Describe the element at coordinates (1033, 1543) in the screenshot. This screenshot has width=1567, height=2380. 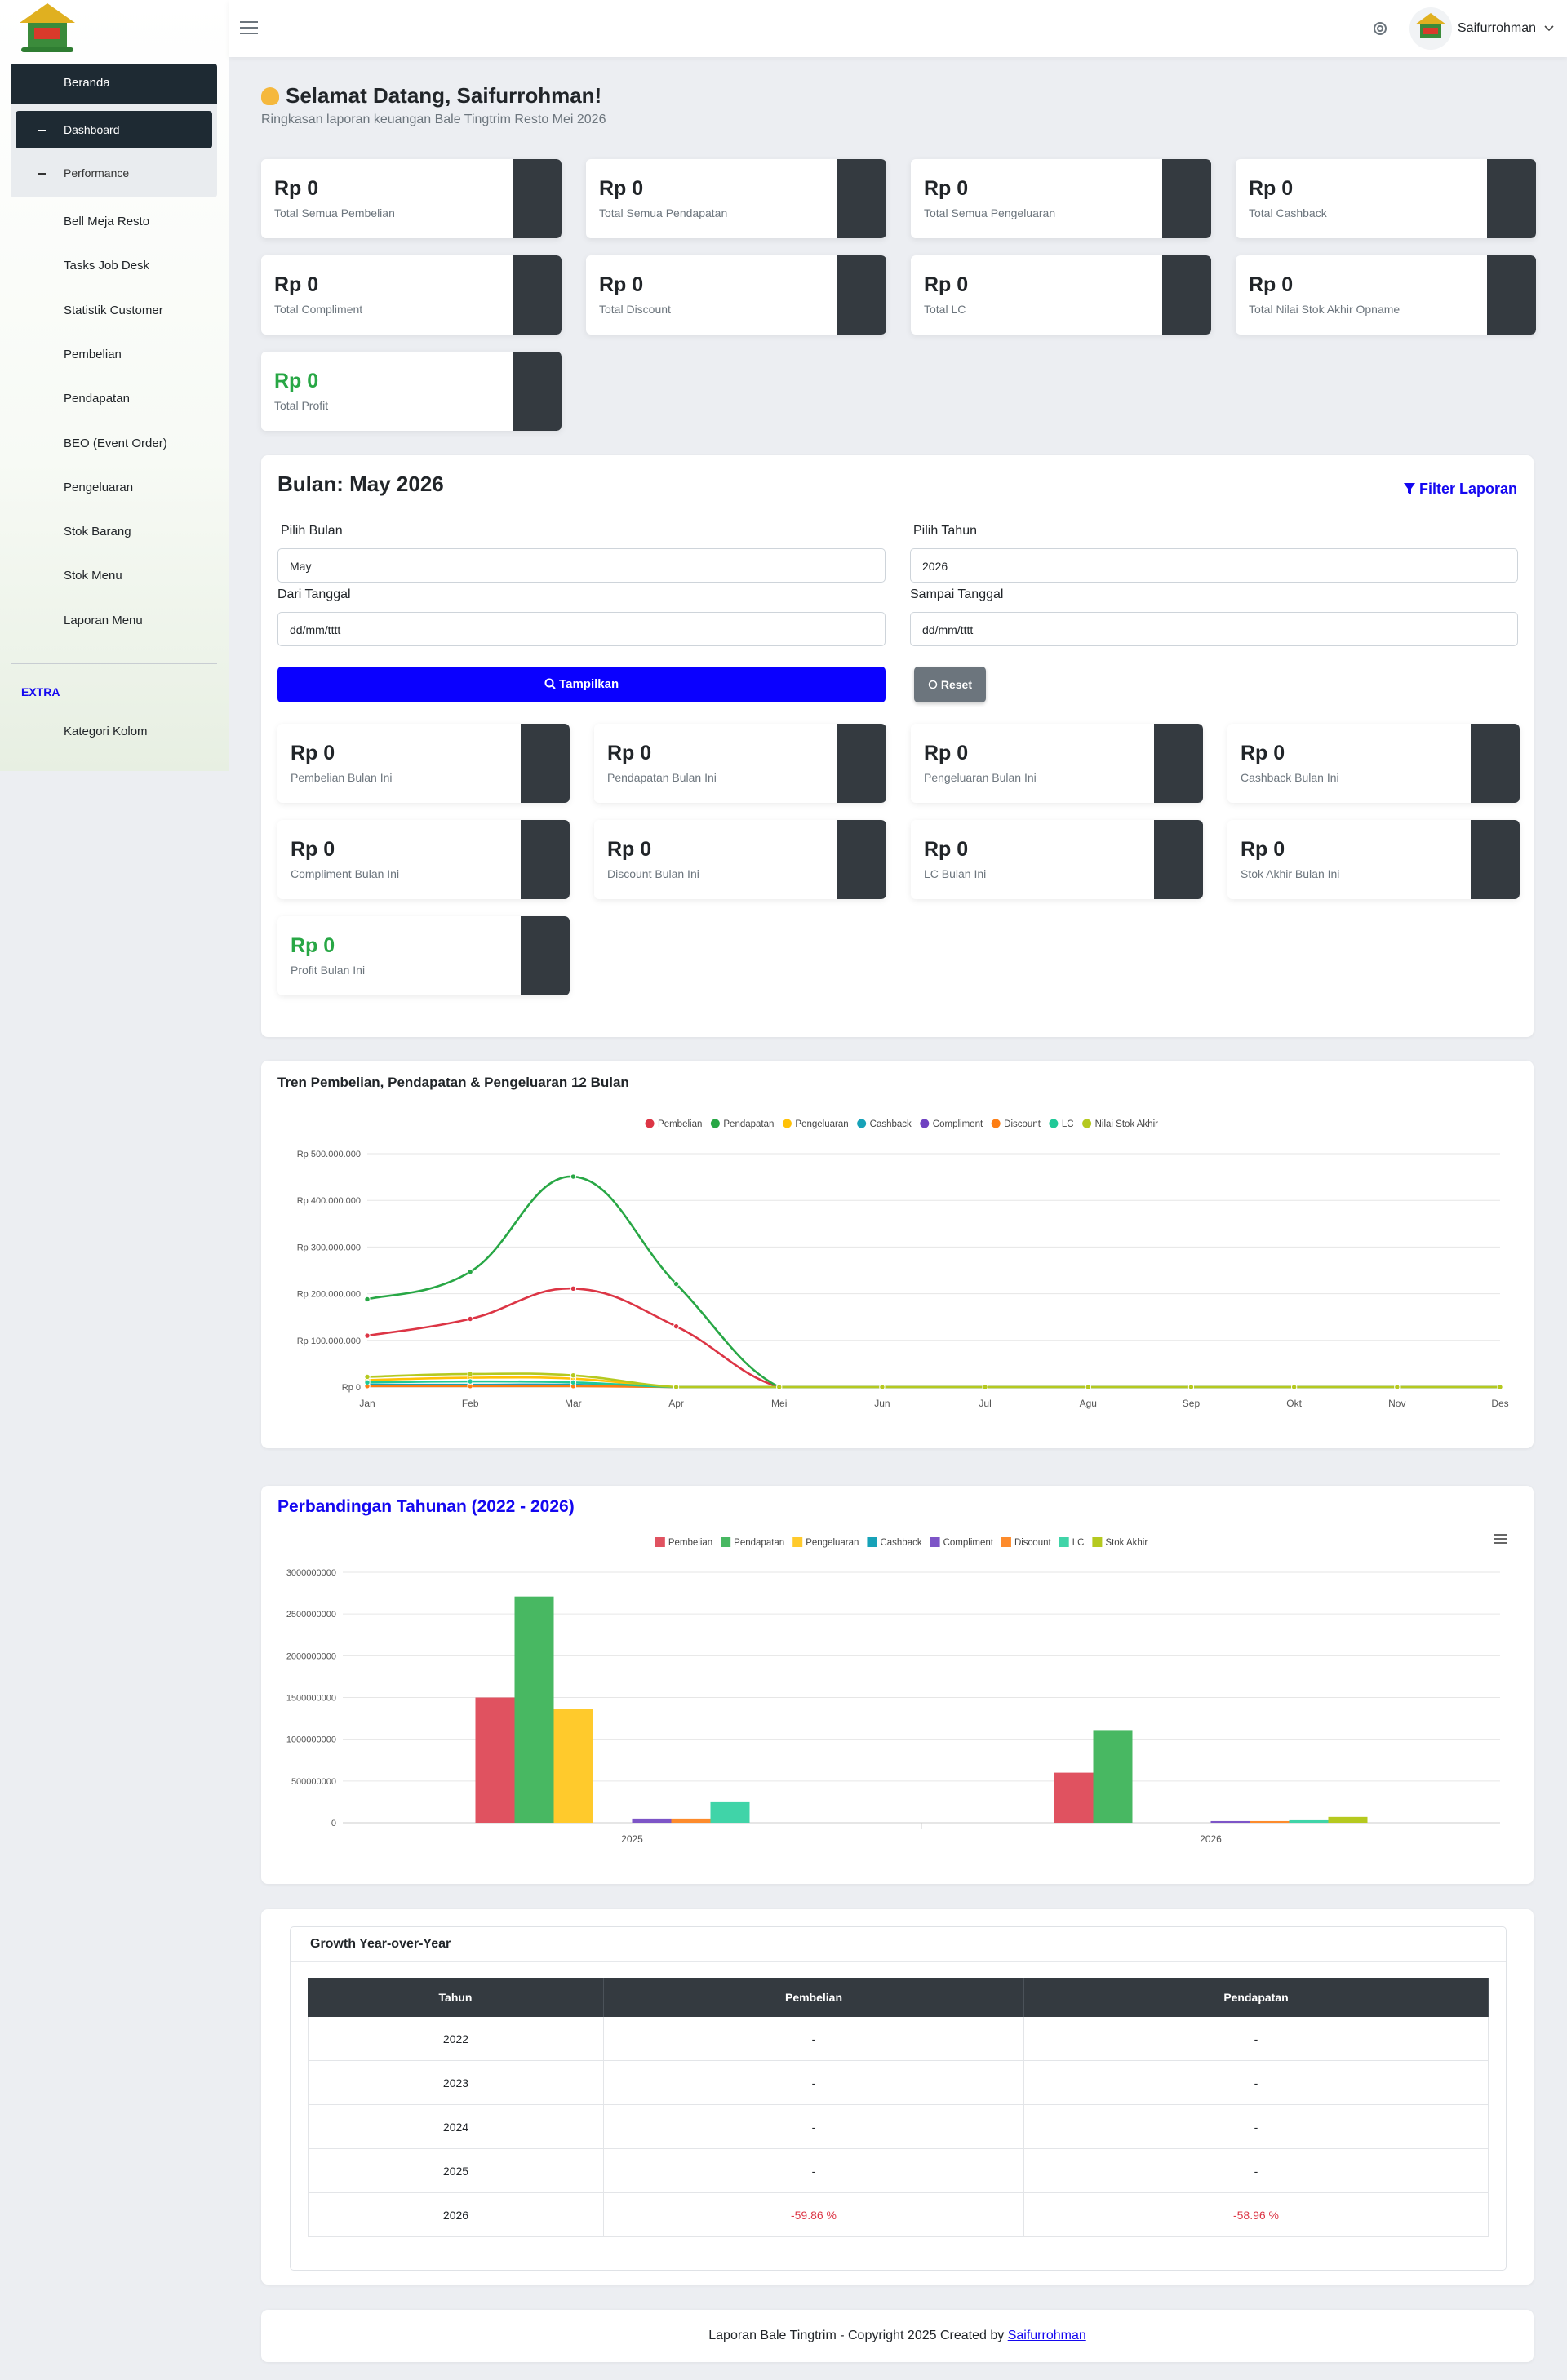
I see `legend-label: Discount` at that location.